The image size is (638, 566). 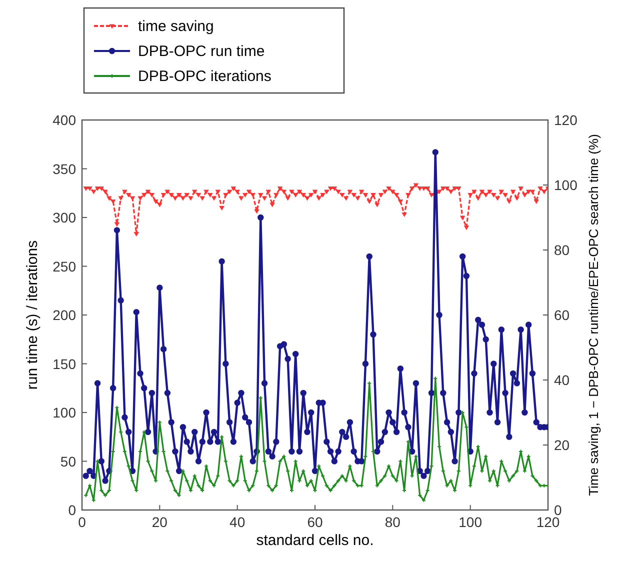 I want to click on y-tick-label: 0, so click(x=72, y=510).